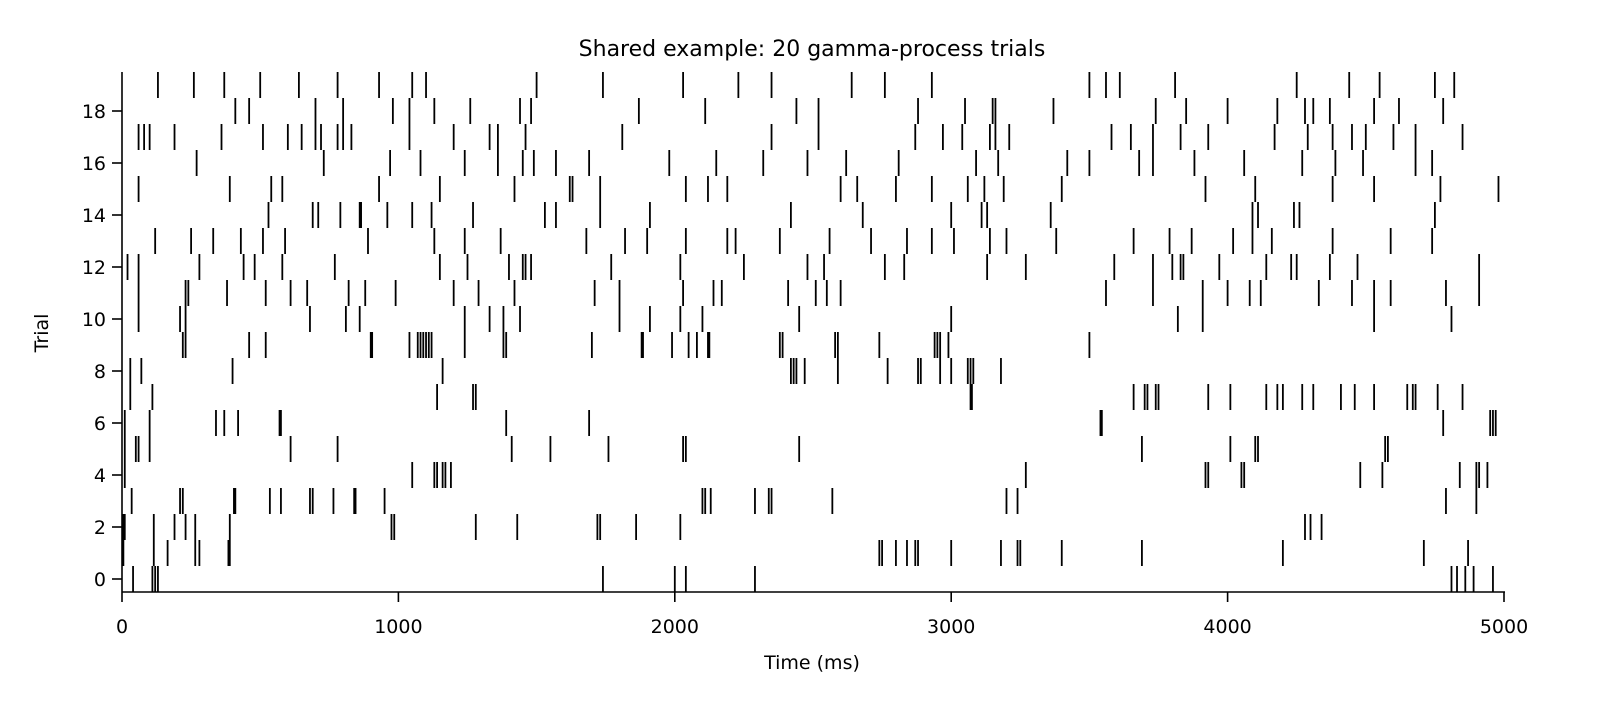  Describe the element at coordinates (100, 476) in the screenshot. I see `y-tick-label: 4` at that location.